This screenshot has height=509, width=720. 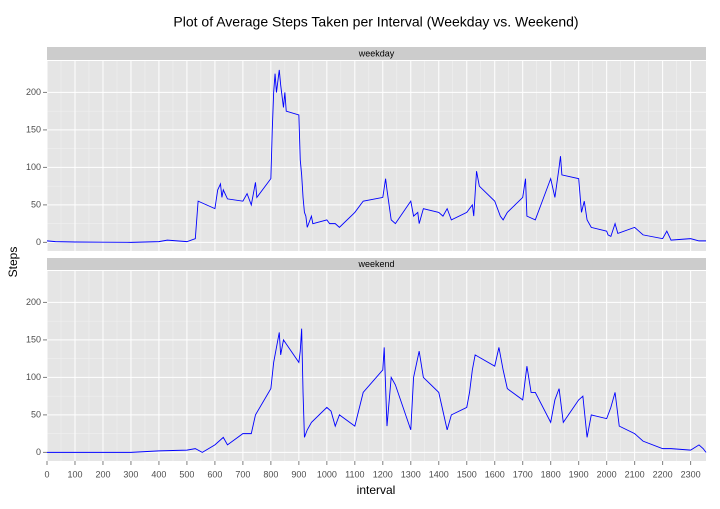 I want to click on x-tick-label: 1600, so click(x=495, y=474).